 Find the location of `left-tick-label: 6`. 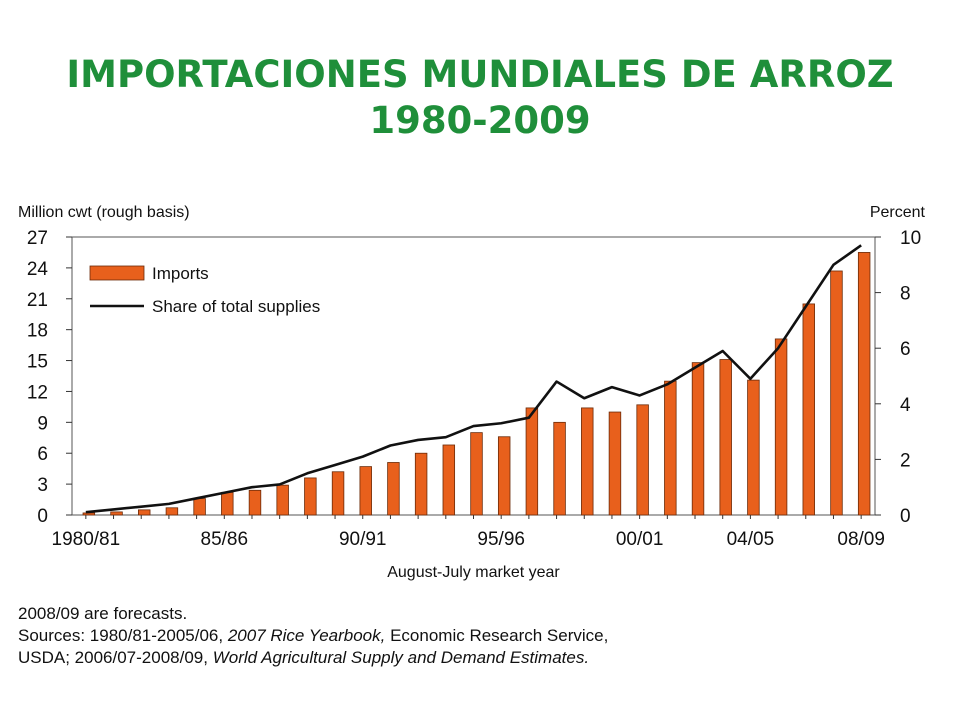

left-tick-label: 6 is located at coordinates (42, 454).